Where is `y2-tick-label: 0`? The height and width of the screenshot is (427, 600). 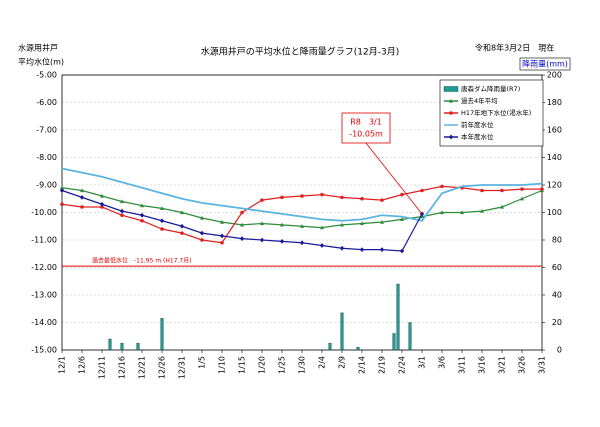
y2-tick-label: 0 is located at coordinates (559, 350).